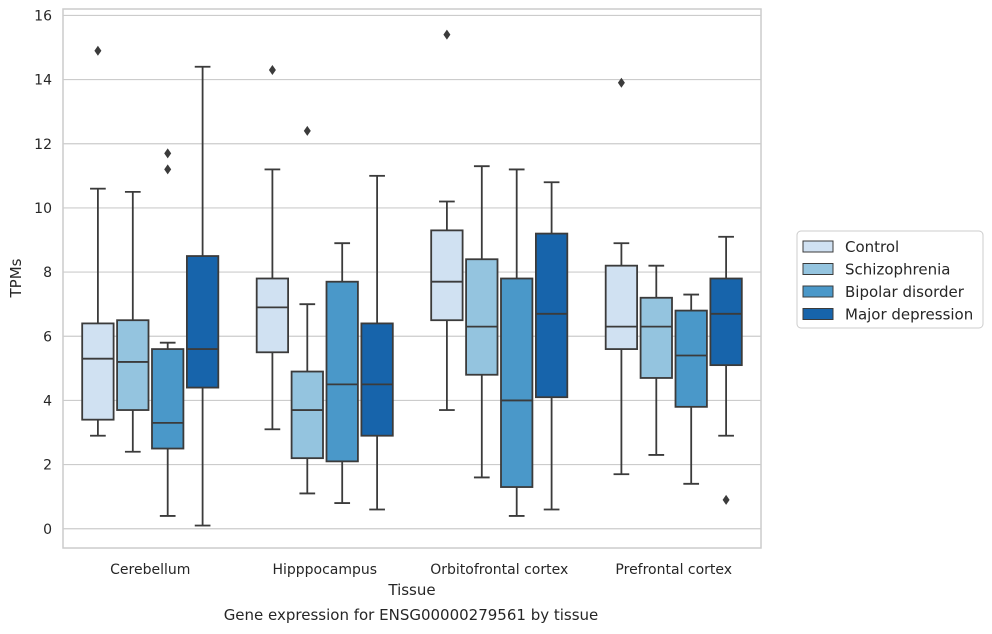 The width and height of the screenshot is (992, 634). I want to click on y-tick-label: 4, so click(47, 401).